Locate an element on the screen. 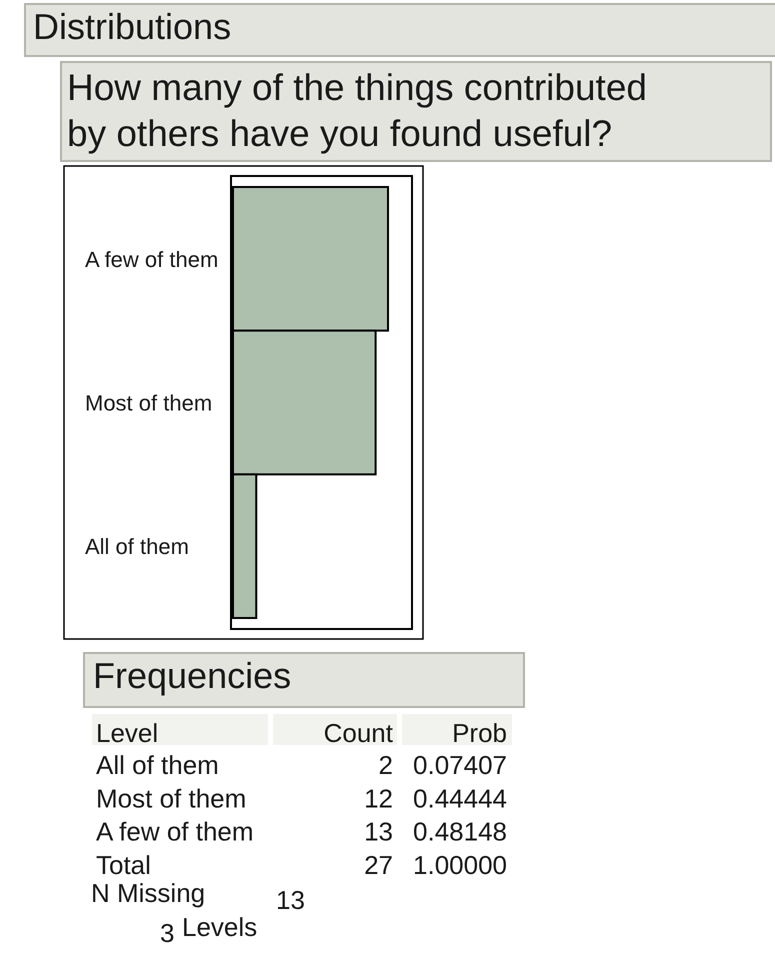  chart-title: Distributions is located at coordinates (132, 26).